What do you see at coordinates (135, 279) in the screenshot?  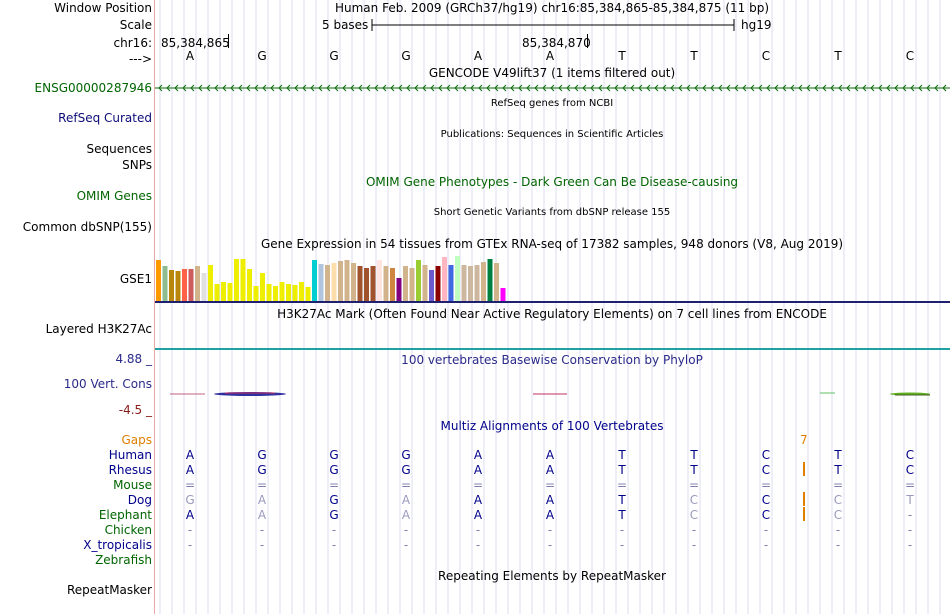 I see `gse1-label: GSE1` at bounding box center [135, 279].